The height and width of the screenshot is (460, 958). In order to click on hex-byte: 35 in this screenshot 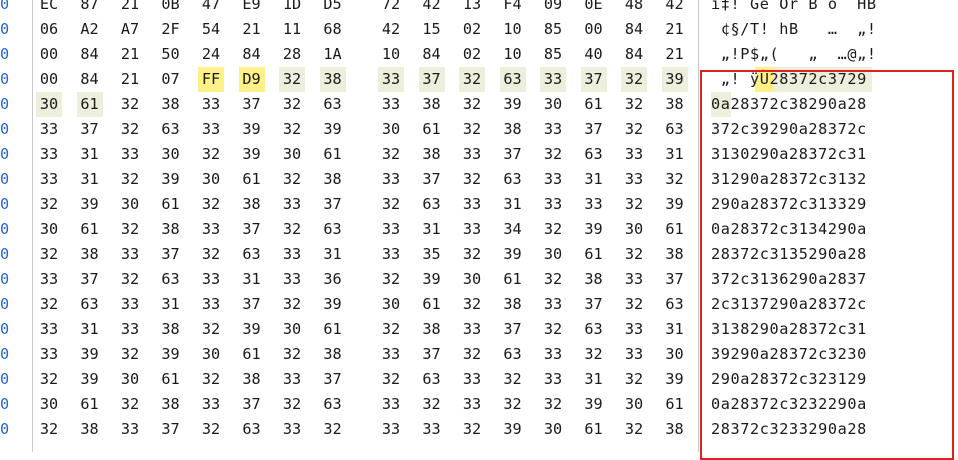, I will do `click(431, 254)`.